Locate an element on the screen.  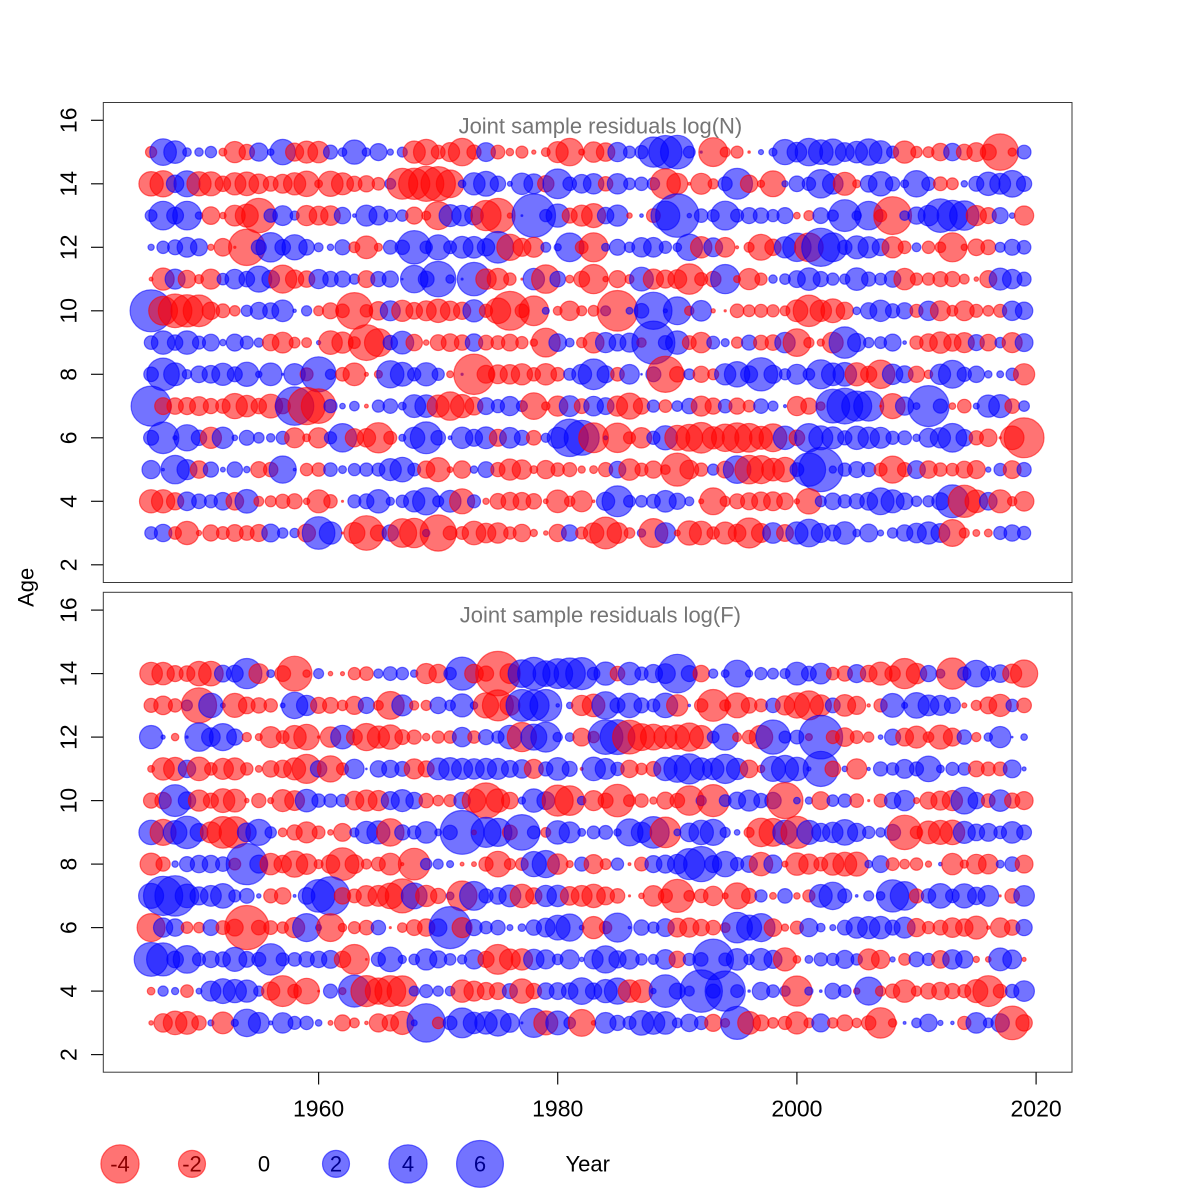
svg-text: -4 is located at coordinates (120, 1164).